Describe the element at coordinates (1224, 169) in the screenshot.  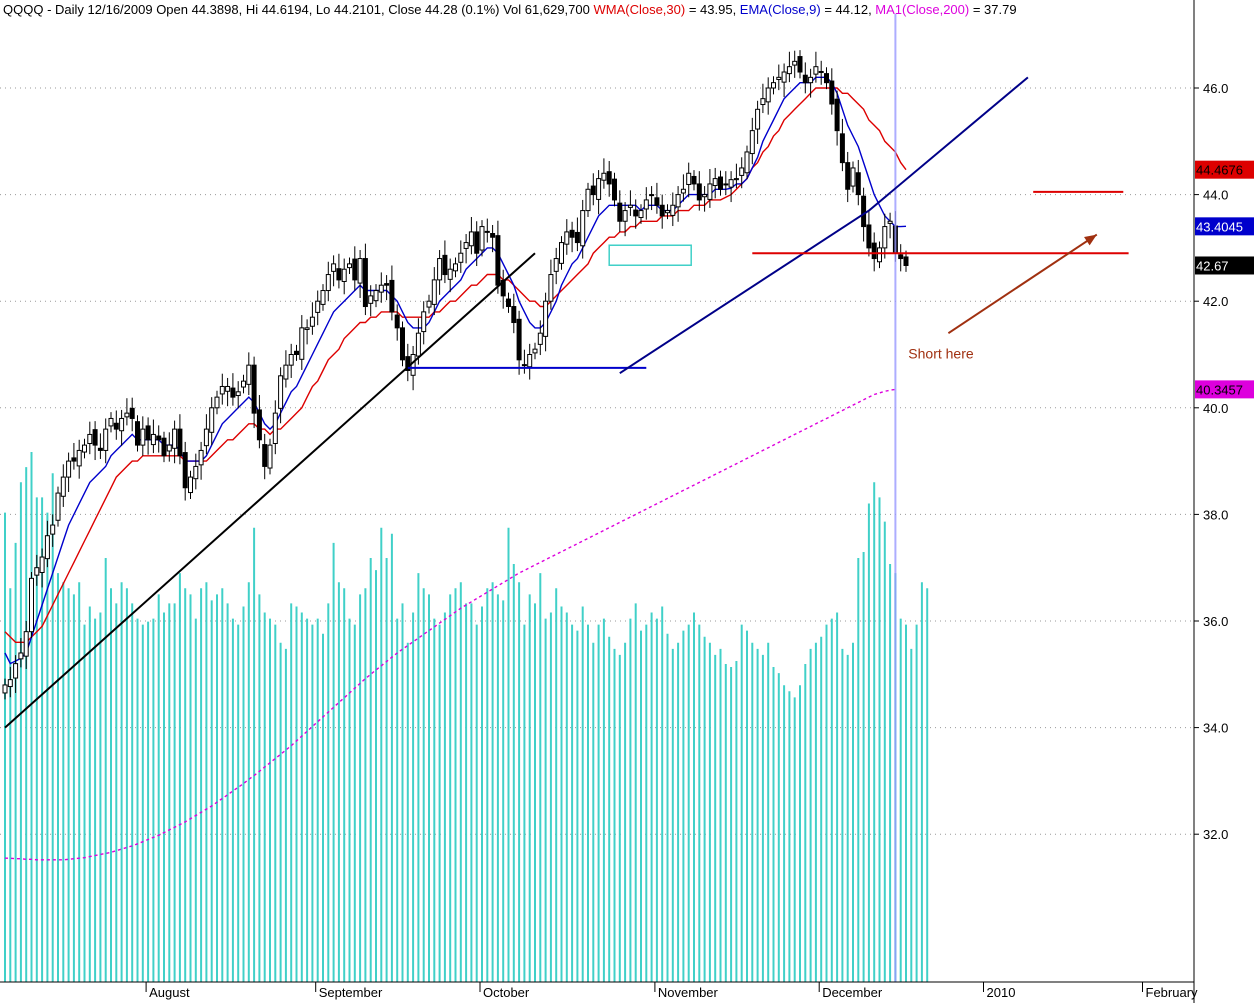
I see `price-tag: 44.4676` at that location.